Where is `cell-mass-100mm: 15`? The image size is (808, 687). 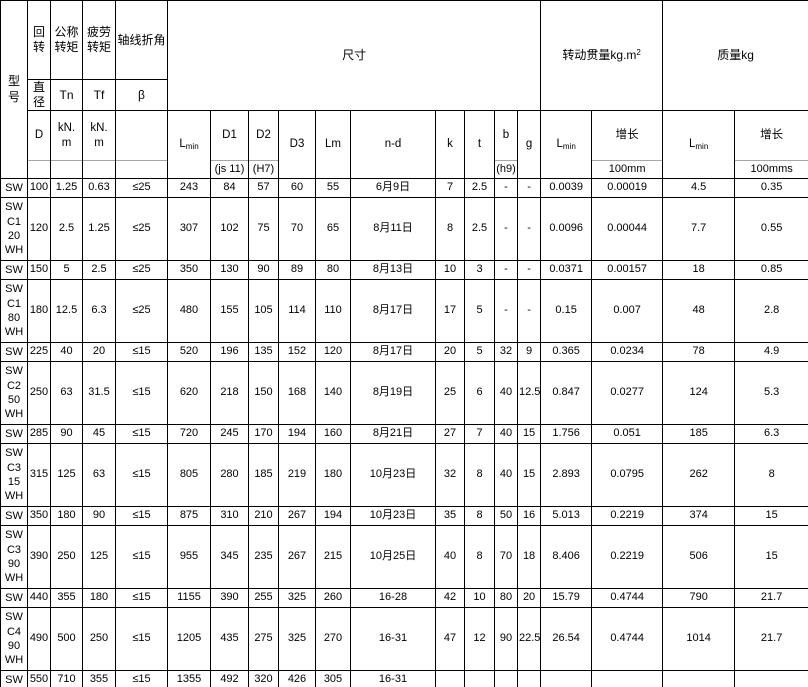
cell-mass-100mm: 15 is located at coordinates (771, 557).